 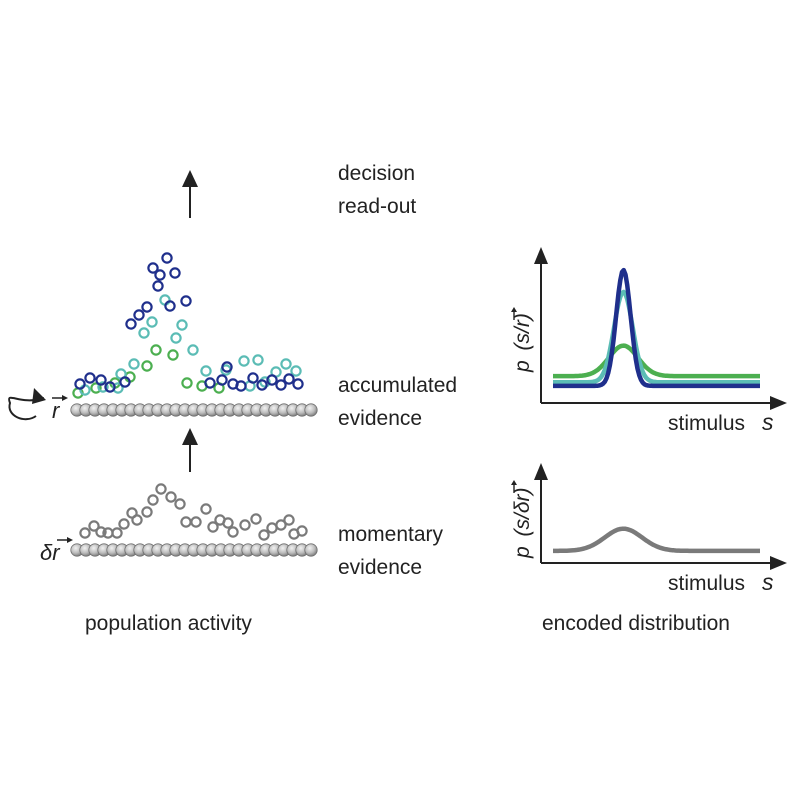 I want to click on accumulation-arrow, so click(x=190, y=450).